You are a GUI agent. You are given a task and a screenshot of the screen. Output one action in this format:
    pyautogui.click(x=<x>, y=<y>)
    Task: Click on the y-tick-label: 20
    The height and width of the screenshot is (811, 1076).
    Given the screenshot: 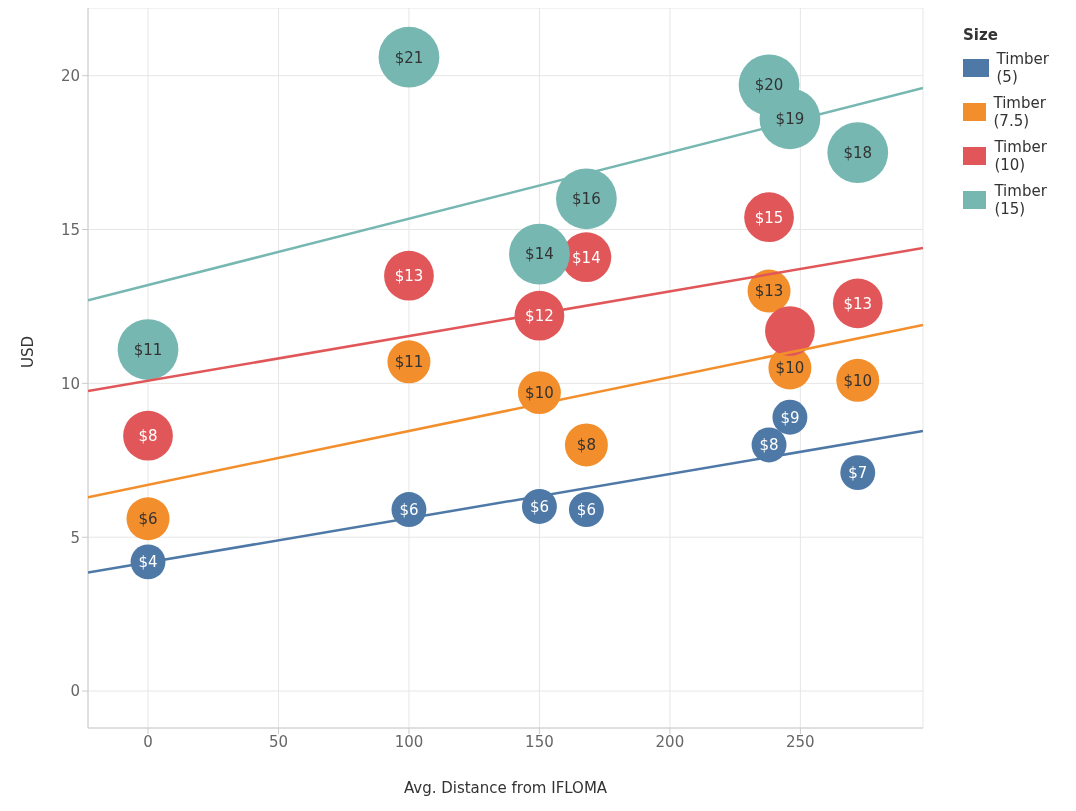 What is the action you would take?
    pyautogui.click(x=70, y=76)
    